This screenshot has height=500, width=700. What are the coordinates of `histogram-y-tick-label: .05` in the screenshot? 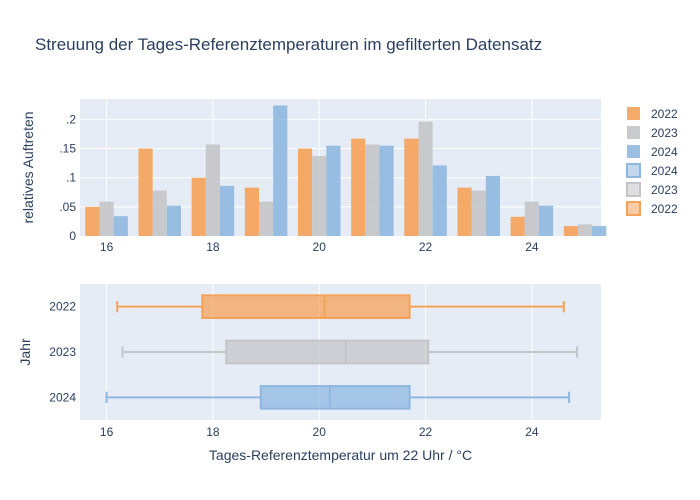 It's located at (67, 207).